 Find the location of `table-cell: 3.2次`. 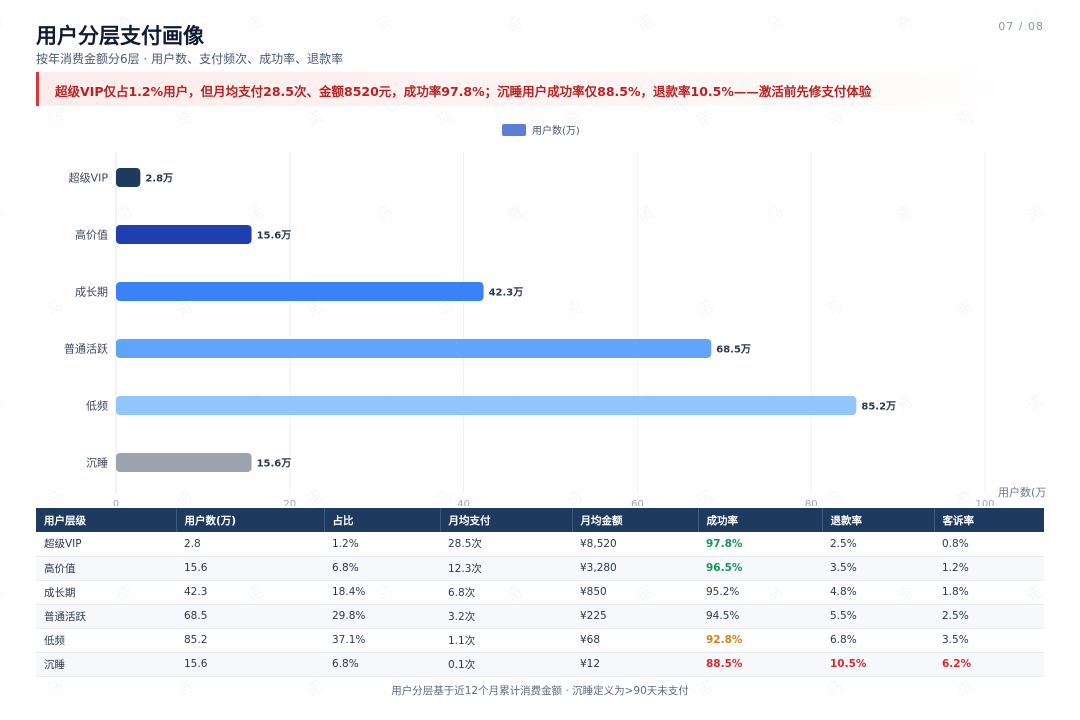

table-cell: 3.2次 is located at coordinates (506, 616).